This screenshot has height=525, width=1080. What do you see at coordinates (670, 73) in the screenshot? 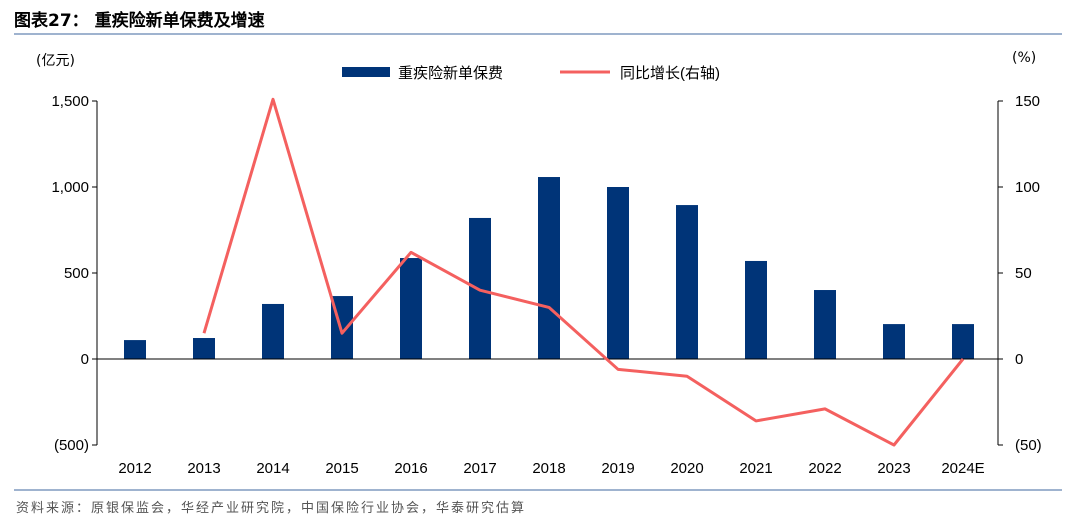
I see `legend-line-label: 同比增长(右轴)` at bounding box center [670, 73].